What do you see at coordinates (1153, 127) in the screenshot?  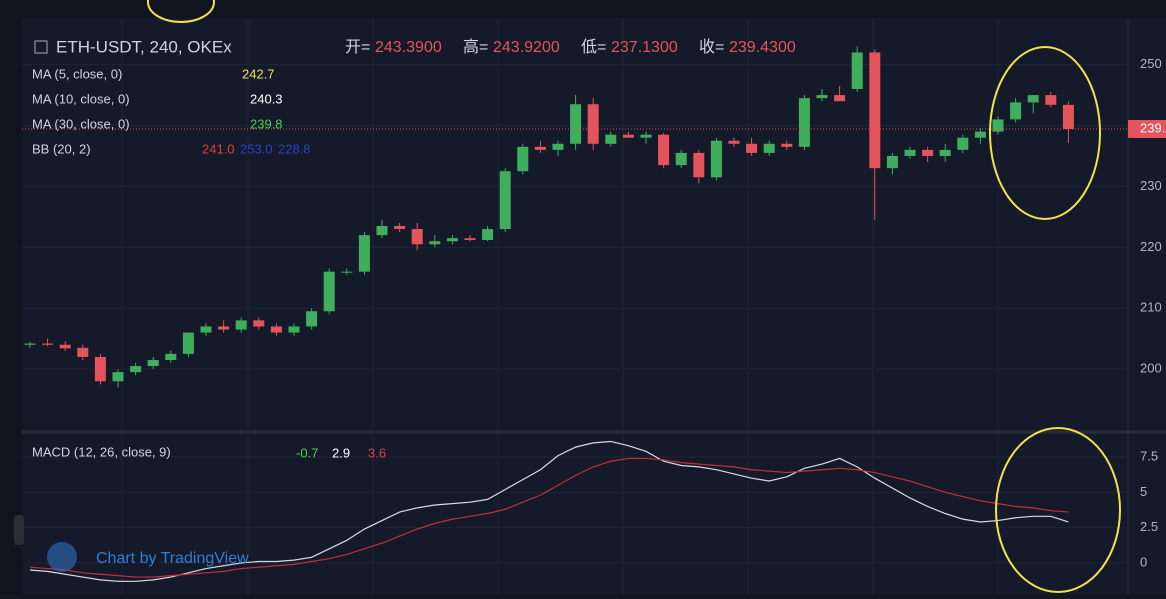 I see `last-price-label: 239.43` at bounding box center [1153, 127].